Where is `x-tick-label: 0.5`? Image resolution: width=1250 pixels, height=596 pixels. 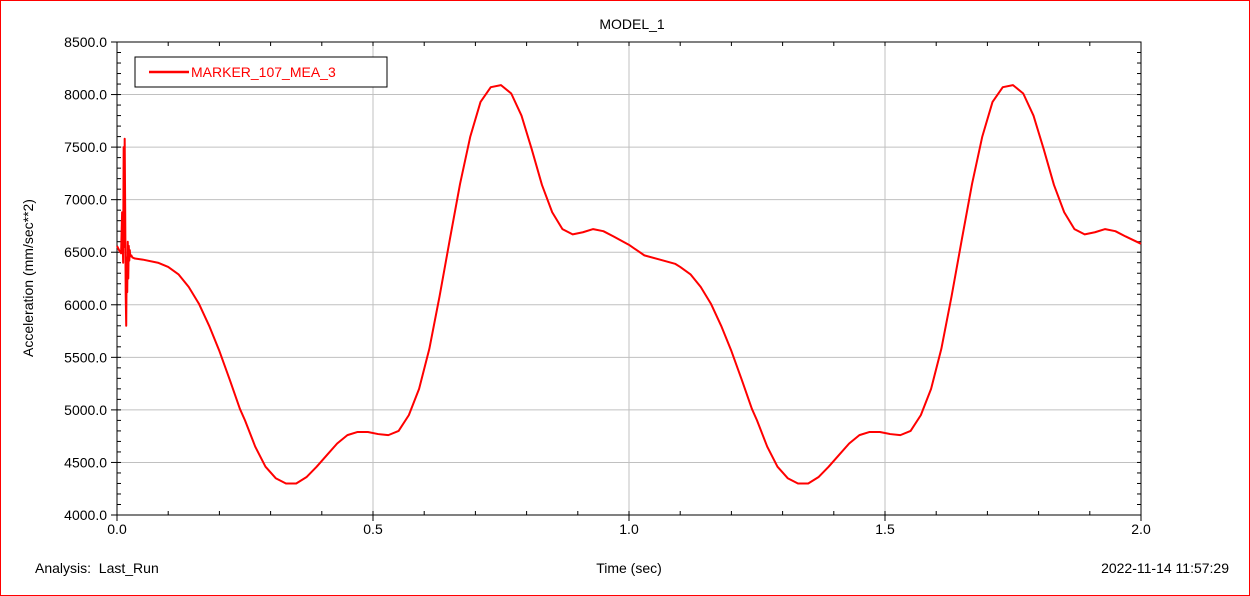
x-tick-label: 0.5 is located at coordinates (373, 529).